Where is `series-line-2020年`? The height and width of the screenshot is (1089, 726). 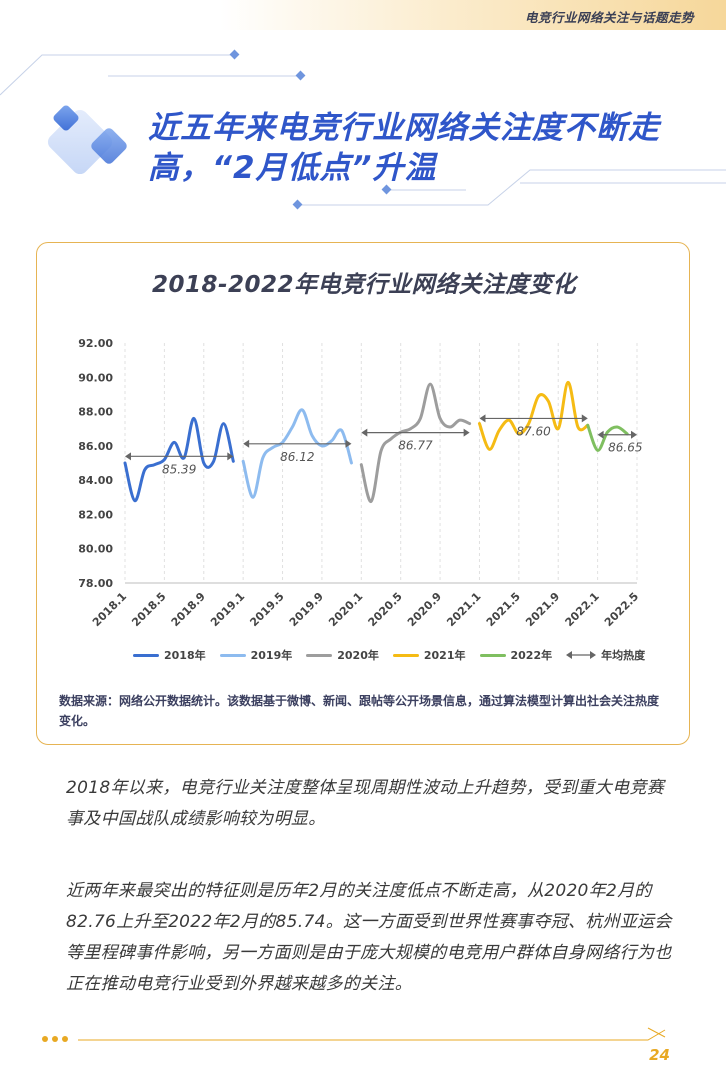 series-line-2020年 is located at coordinates (415, 442).